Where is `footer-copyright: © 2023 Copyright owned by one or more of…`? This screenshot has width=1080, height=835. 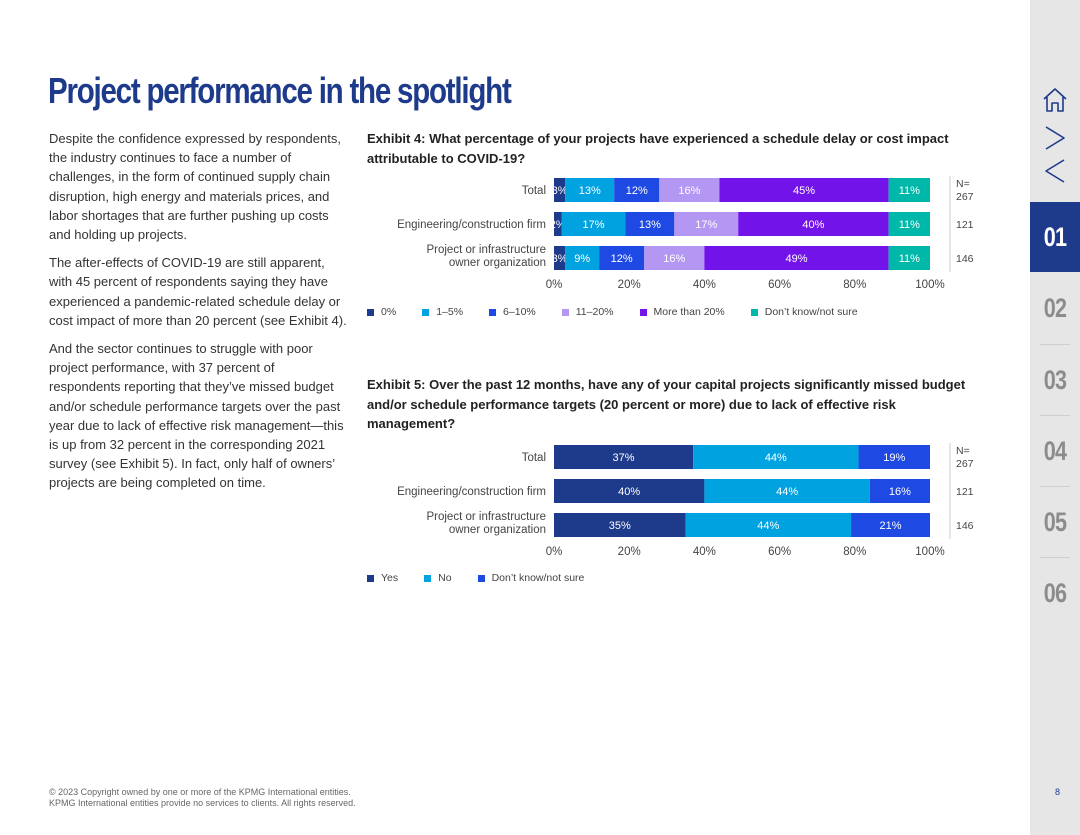
footer-copyright: © 2023 Copyright owned by one or more of… is located at coordinates (200, 792).